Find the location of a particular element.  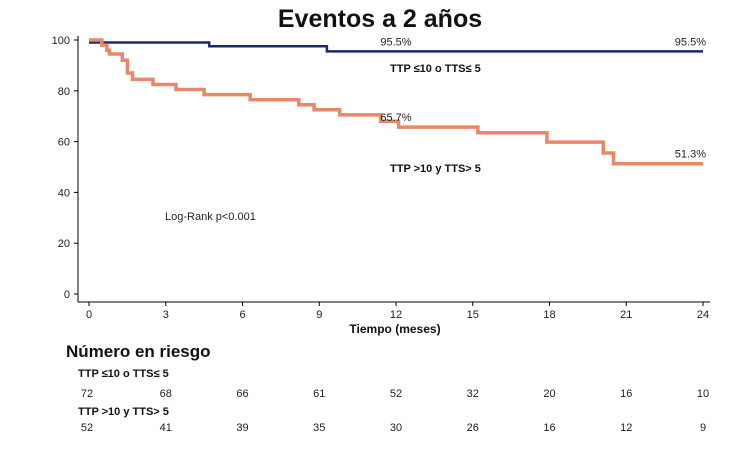

risk-value: 26 is located at coordinates (473, 428).